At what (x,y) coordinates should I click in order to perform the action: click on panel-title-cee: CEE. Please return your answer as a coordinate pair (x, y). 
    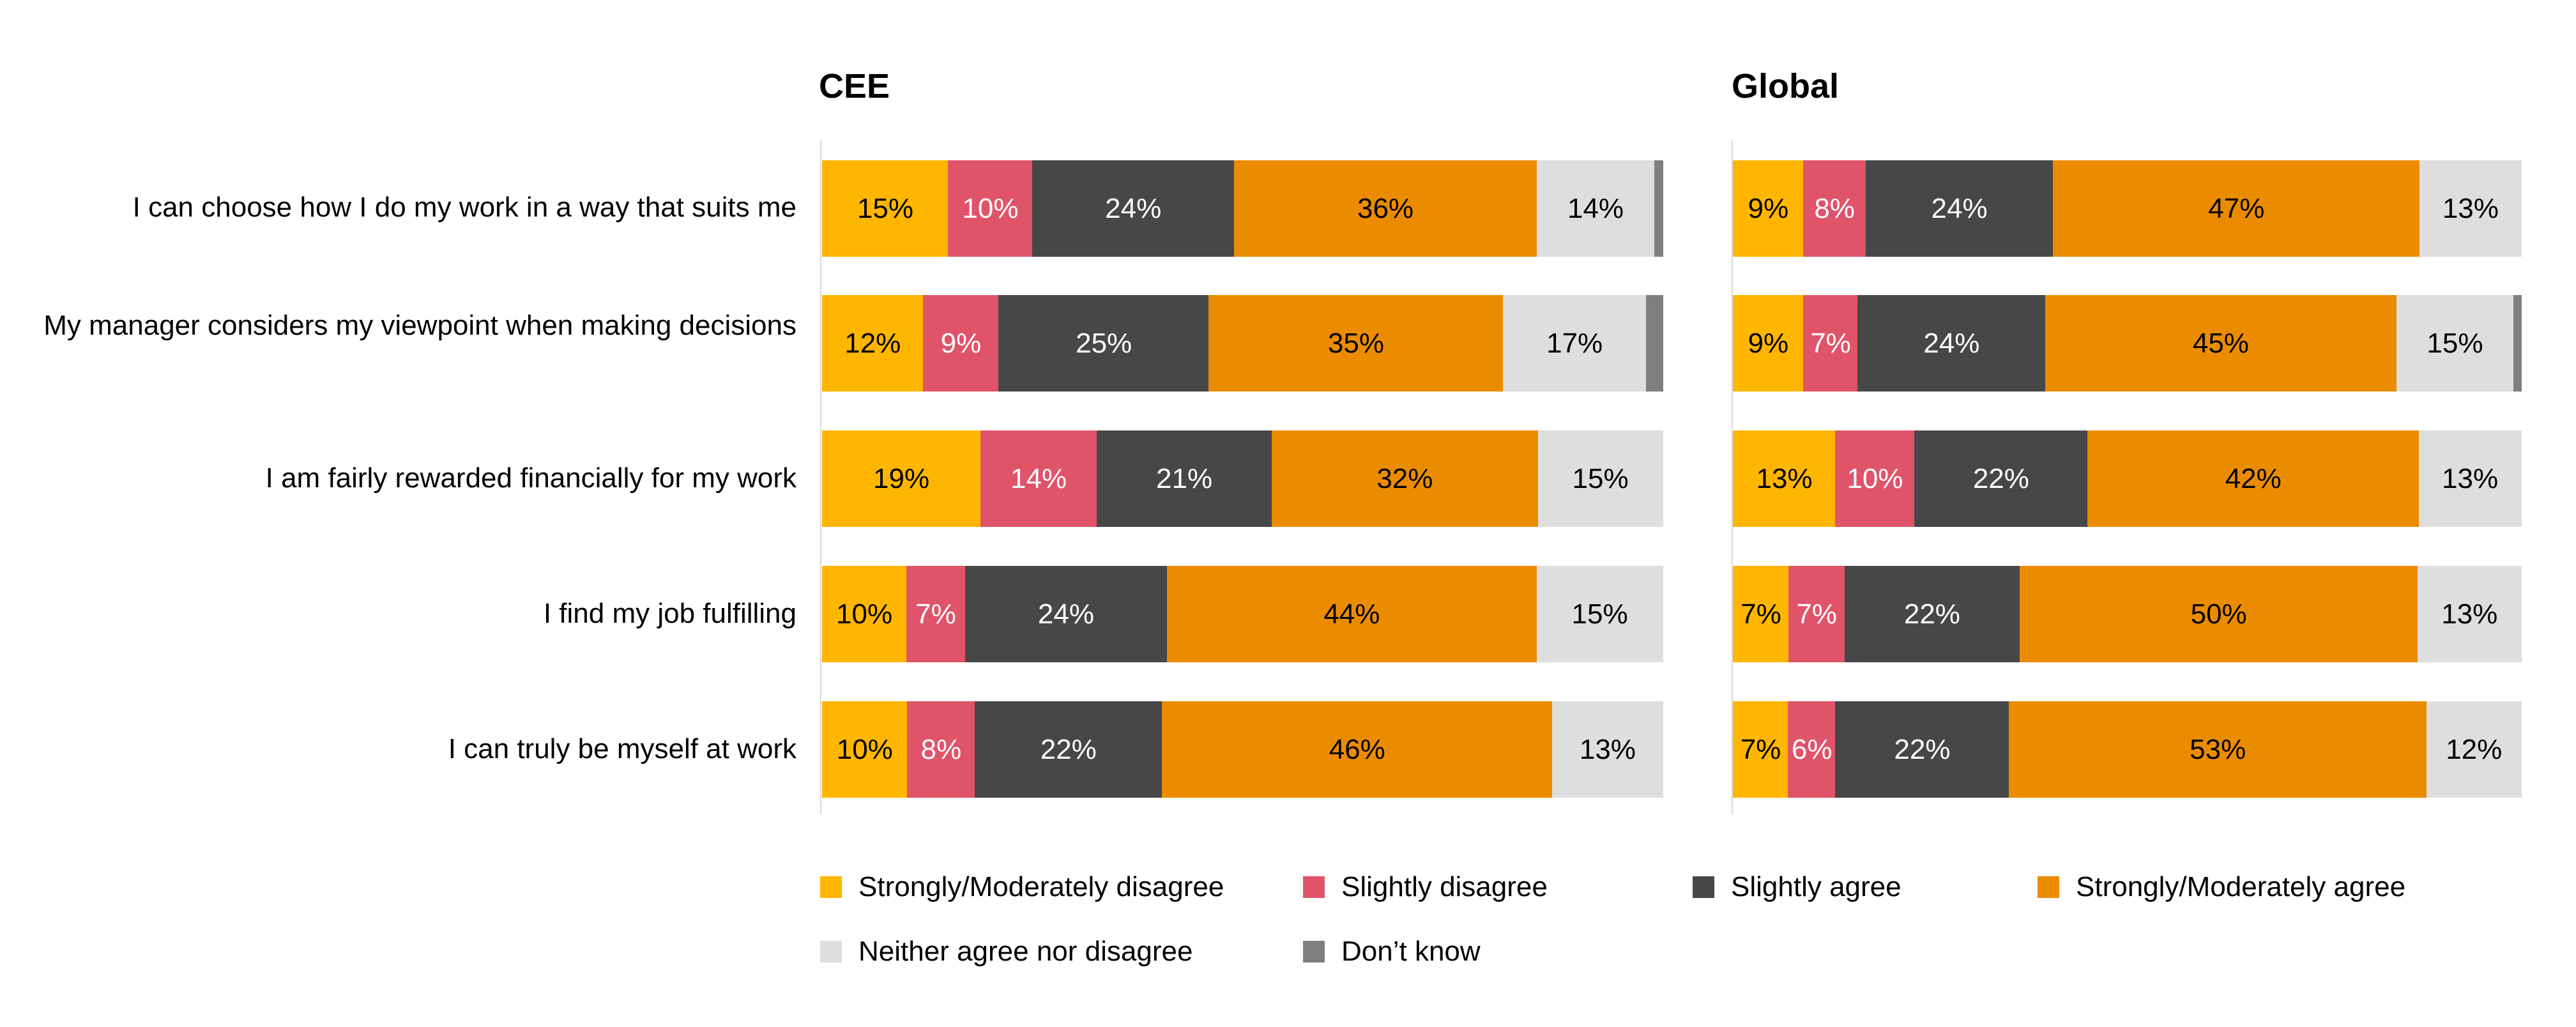
    Looking at the image, I should click on (855, 86).